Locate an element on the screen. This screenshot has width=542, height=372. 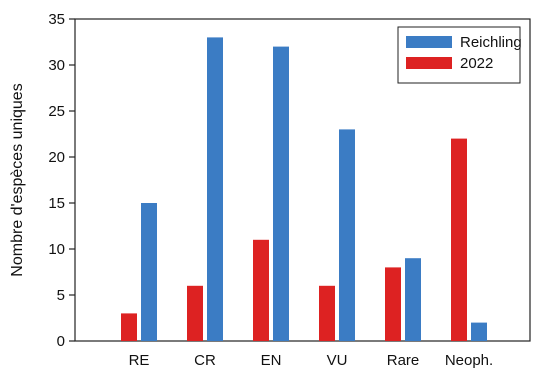
x-tick-label: Neoph. is located at coordinates (469, 360).